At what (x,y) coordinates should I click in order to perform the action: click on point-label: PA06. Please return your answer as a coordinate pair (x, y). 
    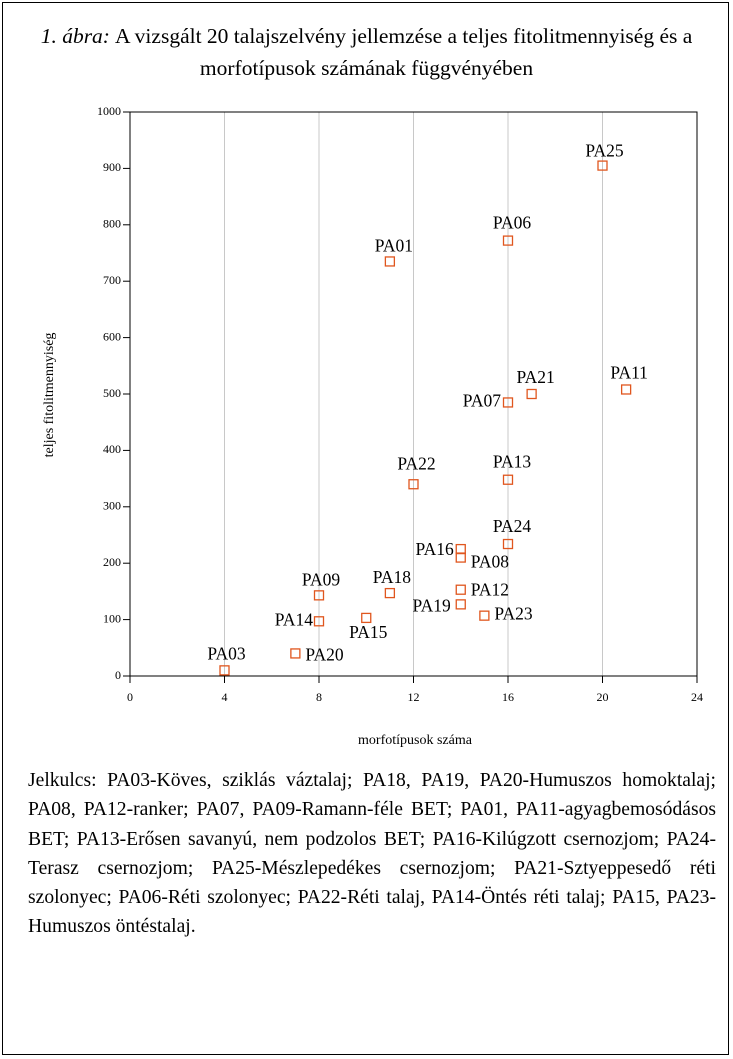
    Looking at the image, I should click on (512, 223).